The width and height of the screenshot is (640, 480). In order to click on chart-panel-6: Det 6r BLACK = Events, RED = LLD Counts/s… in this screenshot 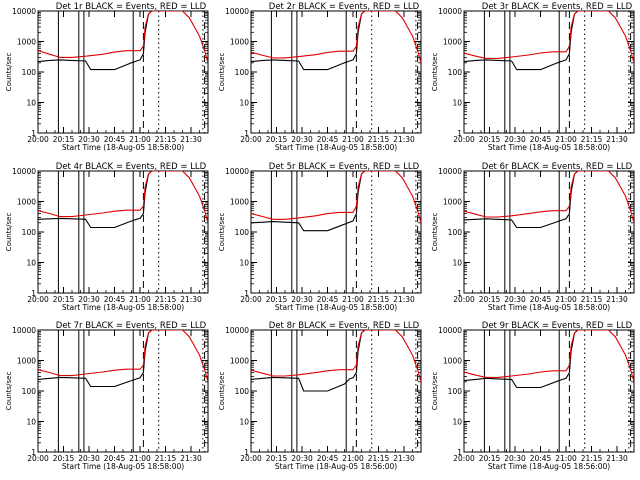, I will do `click(533, 237)`.